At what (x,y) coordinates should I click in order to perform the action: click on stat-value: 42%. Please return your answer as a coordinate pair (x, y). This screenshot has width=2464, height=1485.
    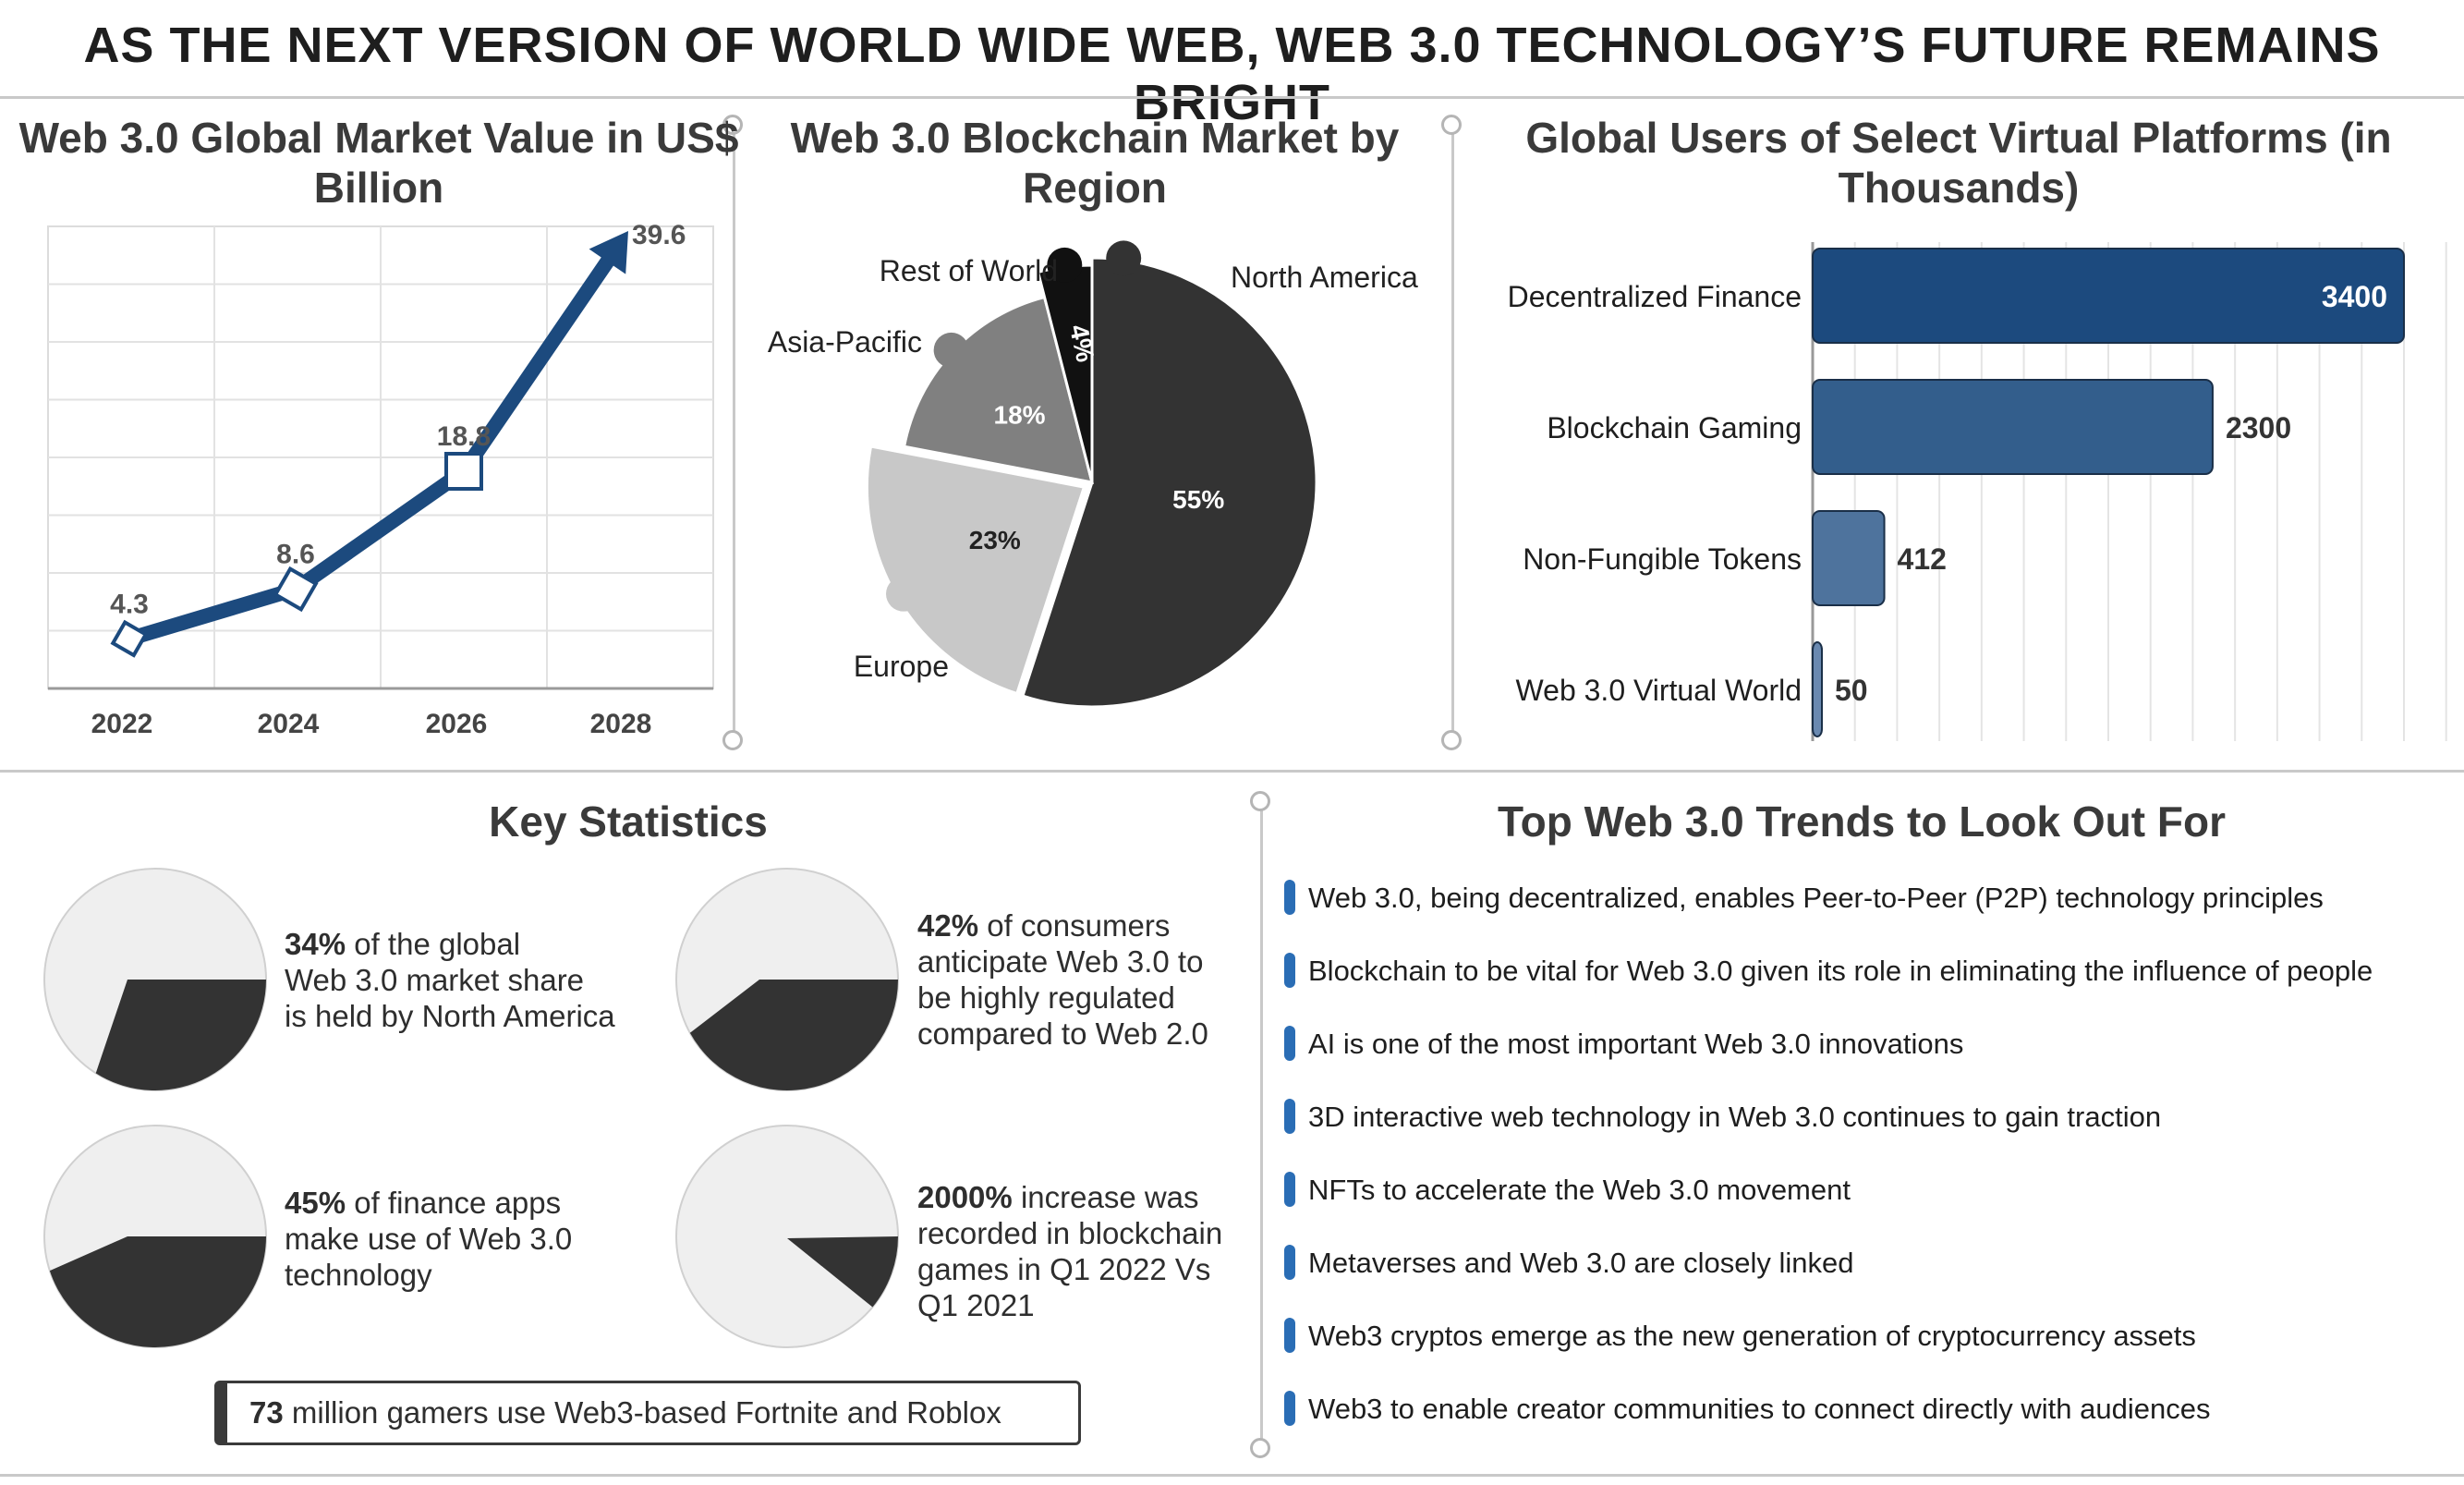
    Looking at the image, I should click on (948, 925).